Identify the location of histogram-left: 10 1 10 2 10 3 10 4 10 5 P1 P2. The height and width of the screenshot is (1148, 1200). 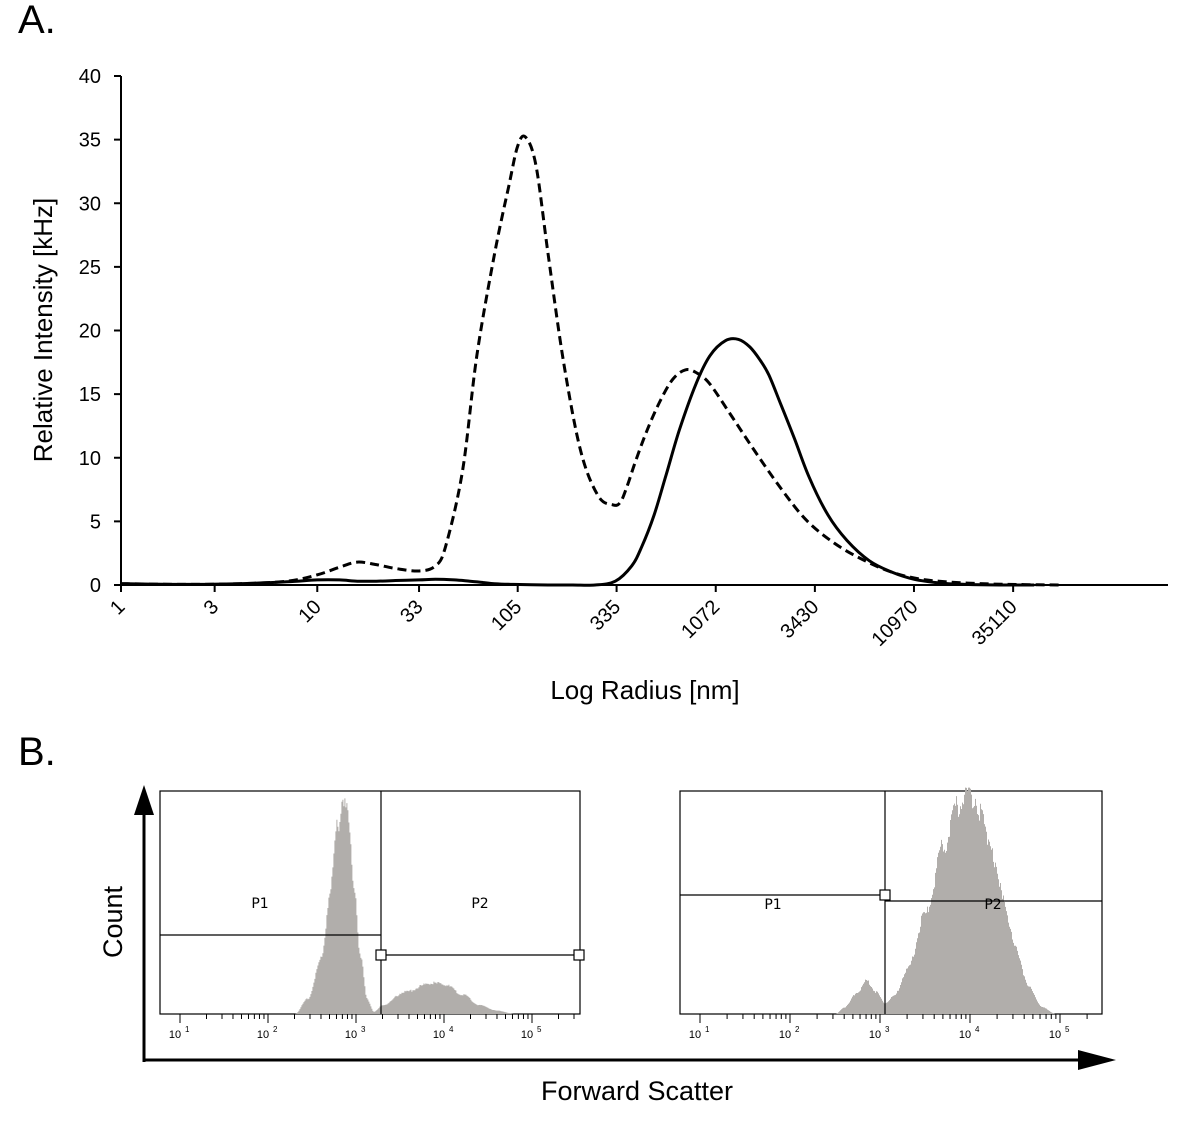
(372, 915).